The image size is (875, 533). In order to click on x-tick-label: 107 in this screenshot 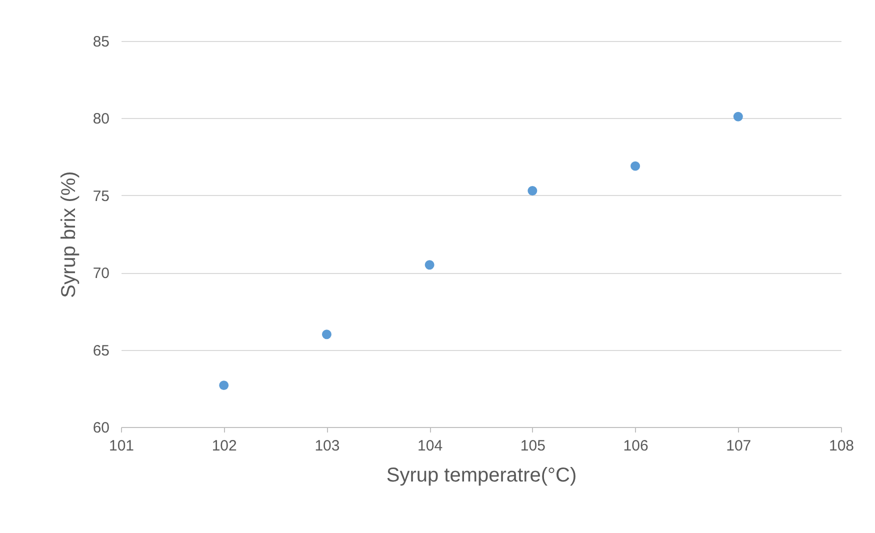, I will do `click(739, 446)`.